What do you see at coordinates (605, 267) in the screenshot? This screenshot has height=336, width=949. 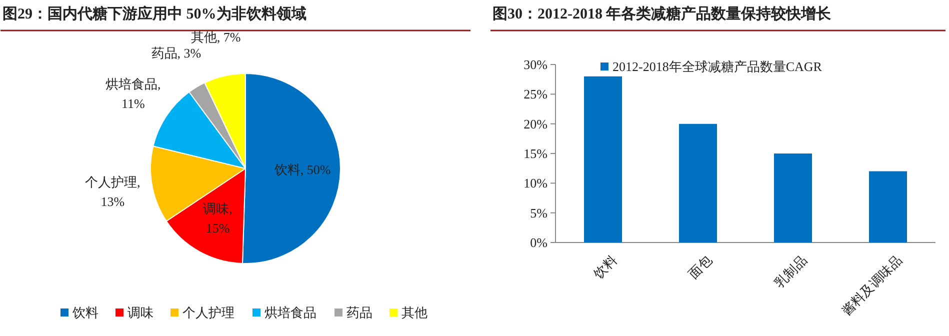 I see `x-tick-label: 饮料` at bounding box center [605, 267].